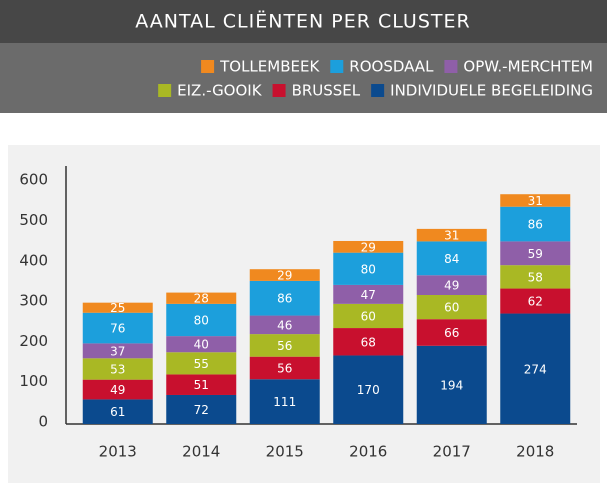 This screenshot has height=483, width=607. What do you see at coordinates (220, 91) in the screenshot?
I see `legend-label: EIZ.-GOOIK` at bounding box center [220, 91].